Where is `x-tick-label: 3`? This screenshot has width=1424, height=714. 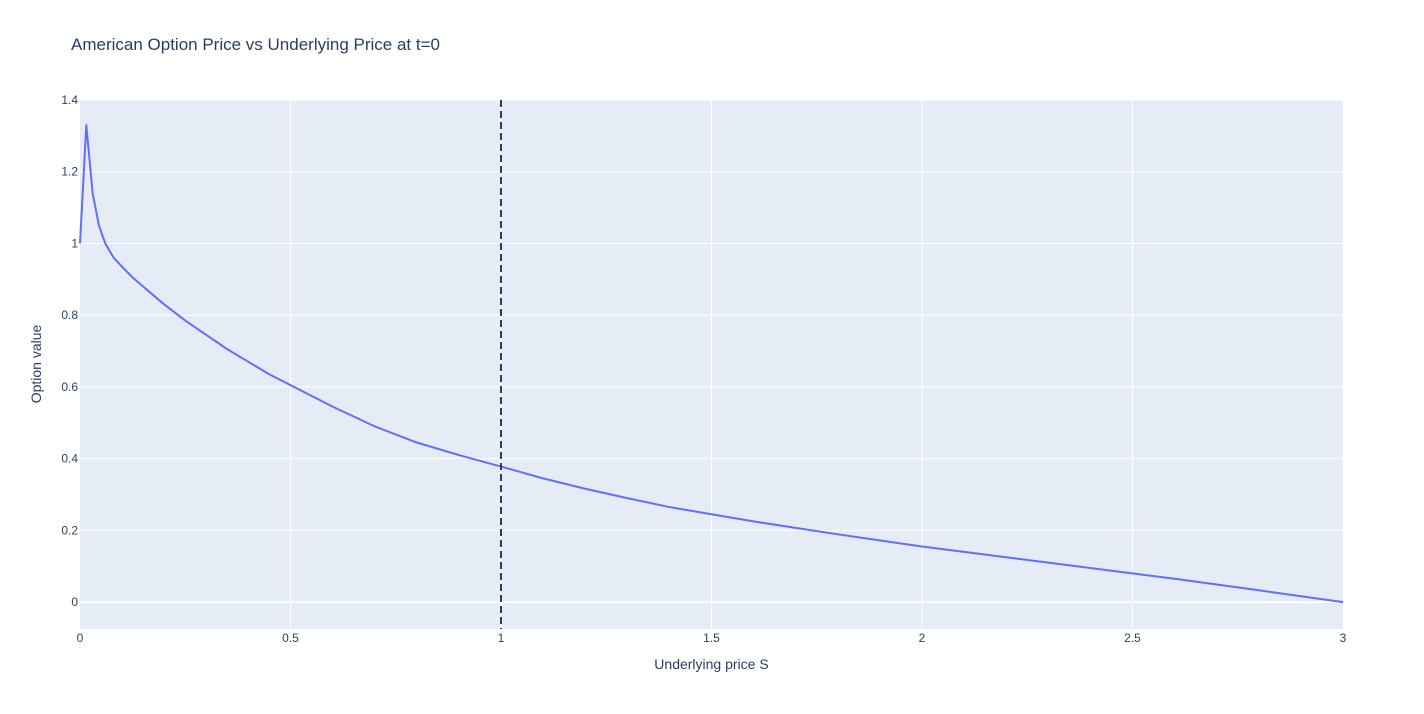 x-tick-label: 3 is located at coordinates (1343, 638).